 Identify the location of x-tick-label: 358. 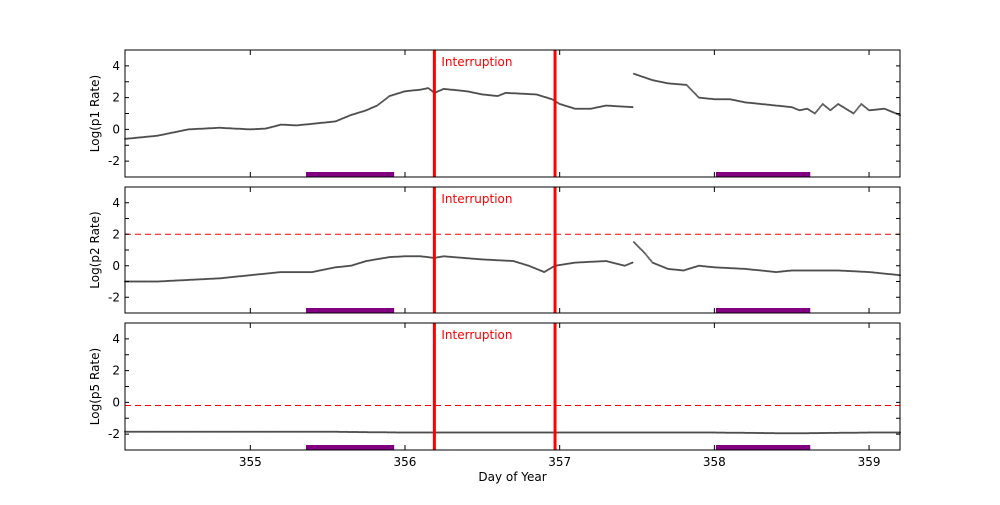
(714, 462).